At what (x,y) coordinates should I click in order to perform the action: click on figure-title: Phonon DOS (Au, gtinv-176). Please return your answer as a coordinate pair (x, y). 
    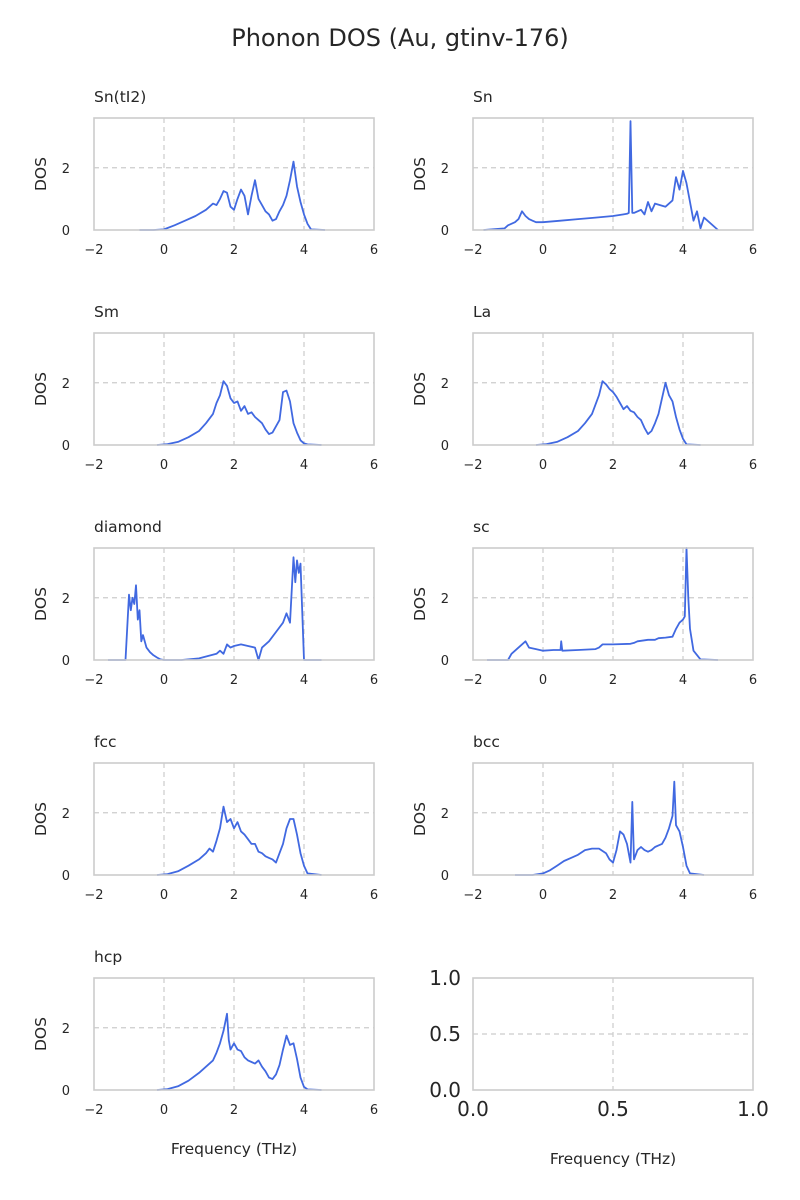
    Looking at the image, I should click on (400, 38).